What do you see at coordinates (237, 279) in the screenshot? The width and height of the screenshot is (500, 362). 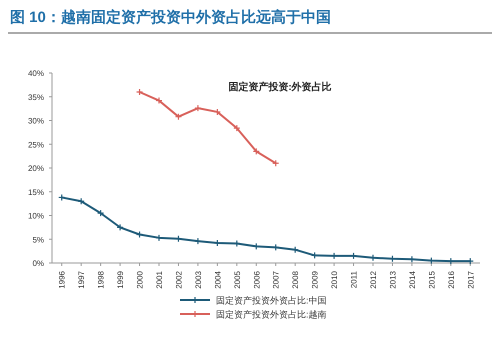 I see `x-tick-label: 2005` at bounding box center [237, 279].